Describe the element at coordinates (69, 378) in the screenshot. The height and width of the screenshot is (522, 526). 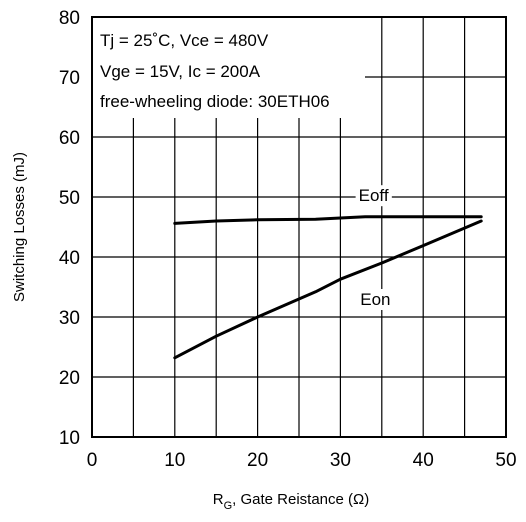
I see `y-tick-label-20: 20` at that location.